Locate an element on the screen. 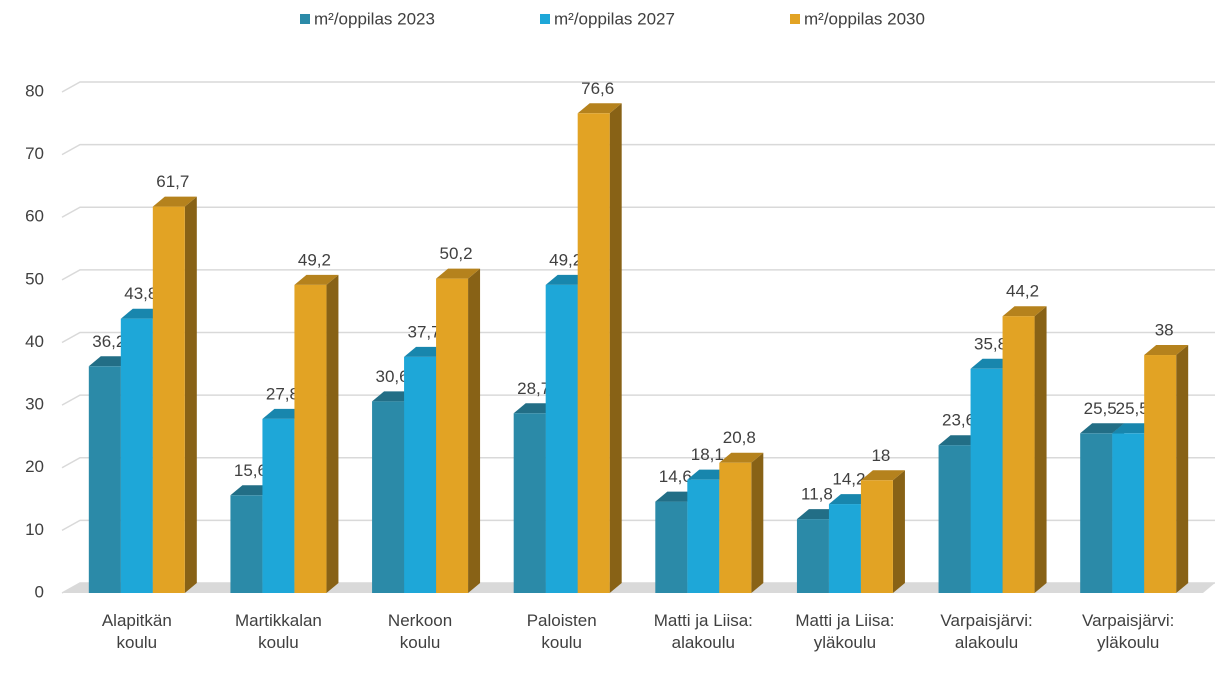 This screenshot has width=1229, height=695. y-tick-label: 10 is located at coordinates (34, 529).